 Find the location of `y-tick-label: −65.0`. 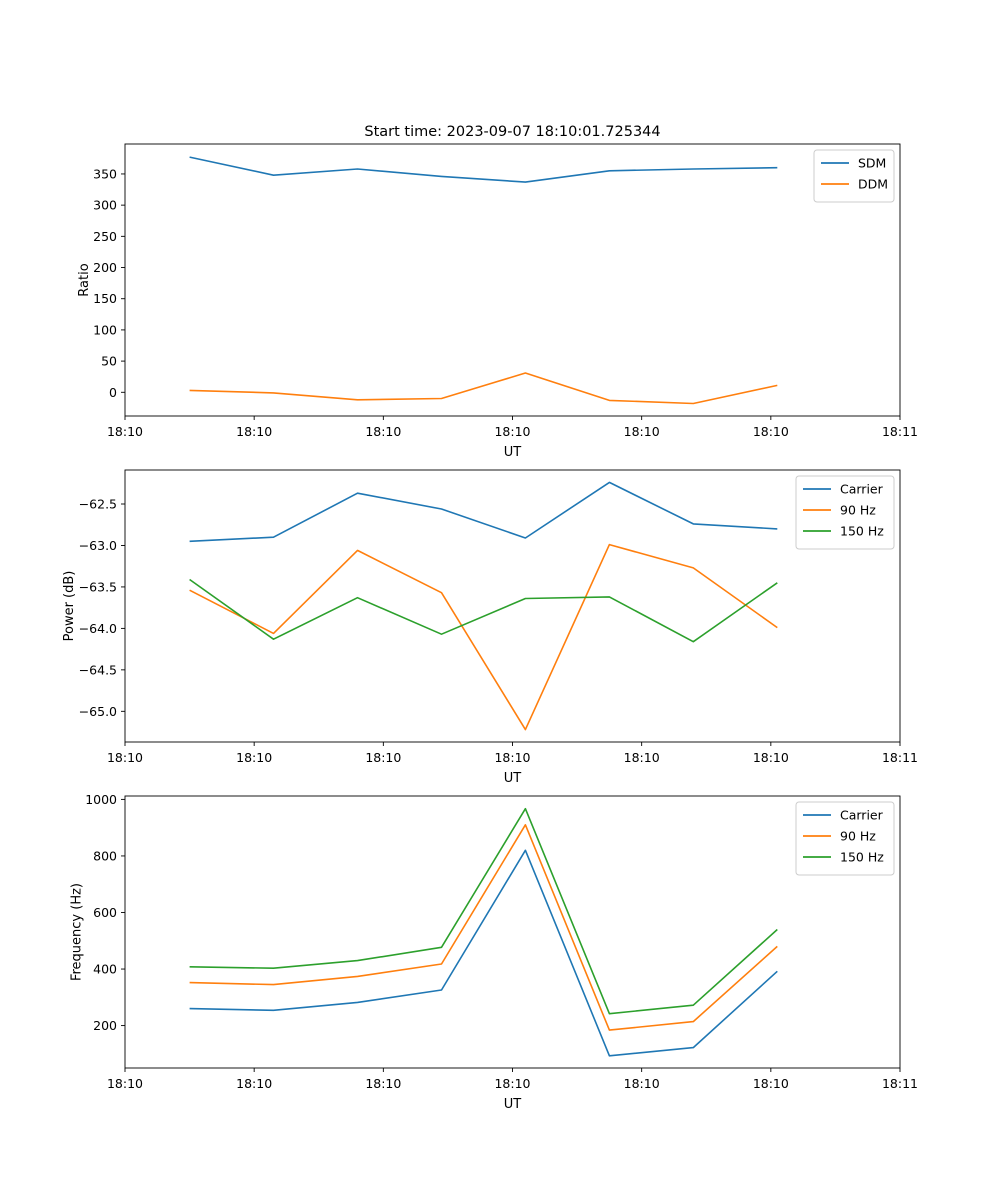

y-tick-label: −65.0 is located at coordinates (98, 711).